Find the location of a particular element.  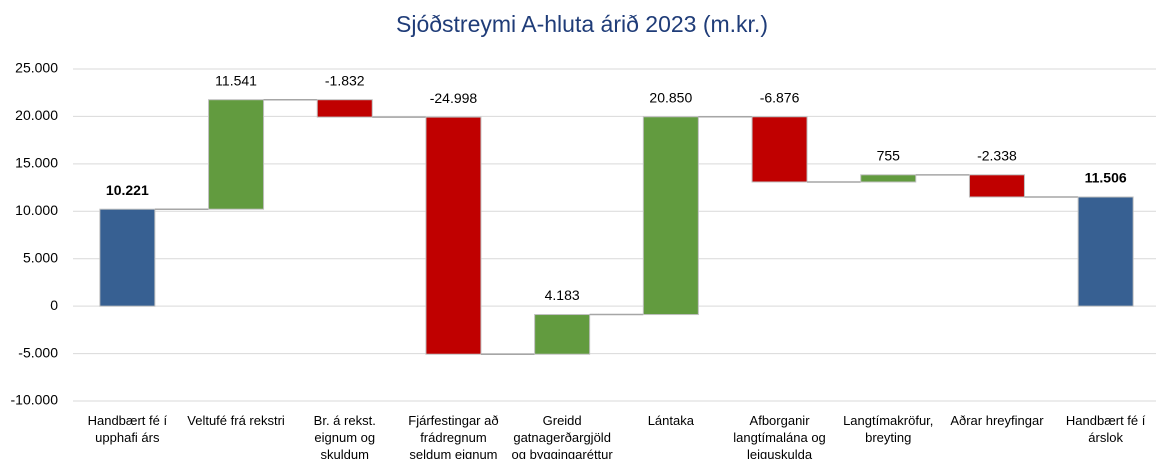

data-label: 755 is located at coordinates (889, 156).